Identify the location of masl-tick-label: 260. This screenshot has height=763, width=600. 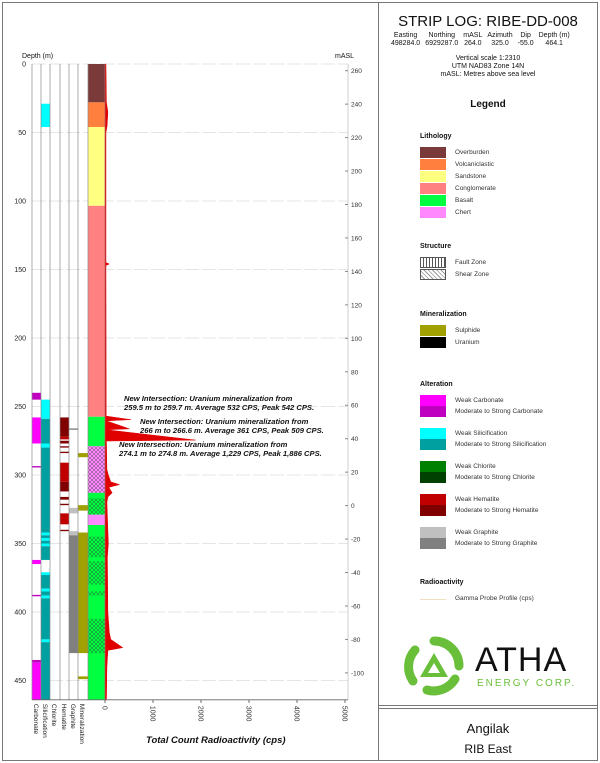
(356, 71).